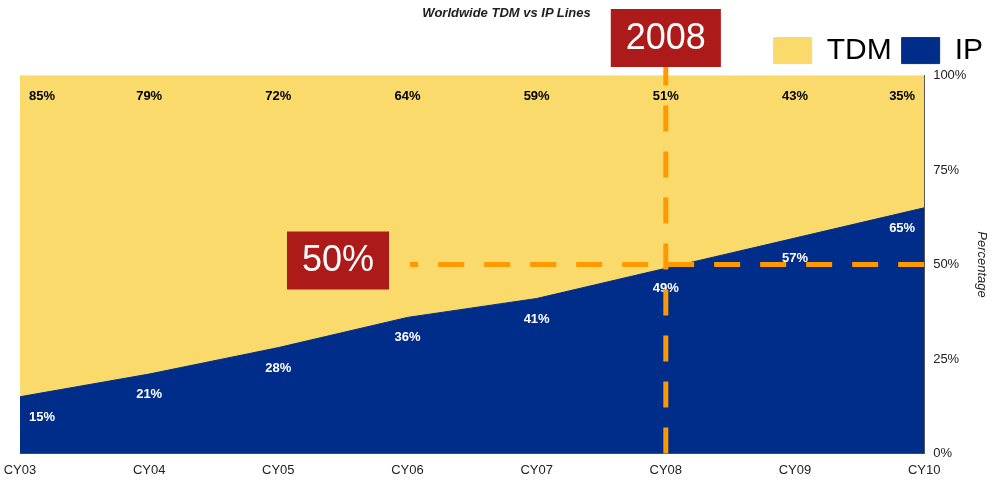 The width and height of the screenshot is (1003, 485). I want to click on chart-title: Worldwide TDM vs IP Lines, so click(506, 13).